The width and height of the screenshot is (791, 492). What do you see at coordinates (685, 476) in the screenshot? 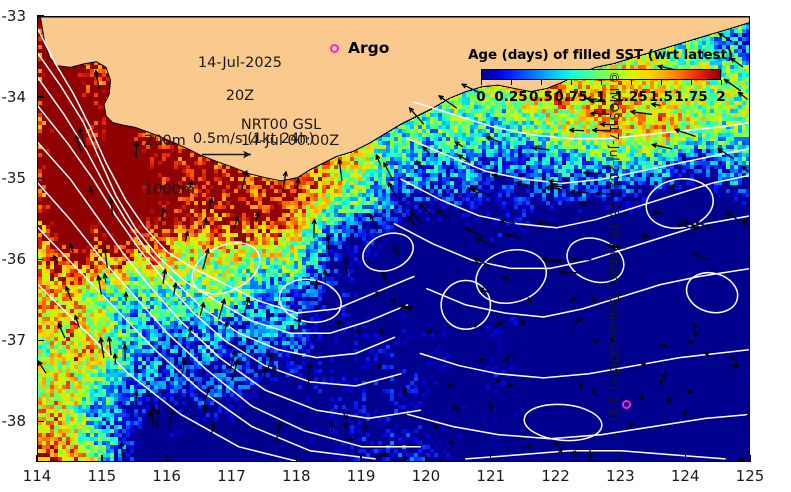
I see `x-axis-label: 124` at bounding box center [685, 476].